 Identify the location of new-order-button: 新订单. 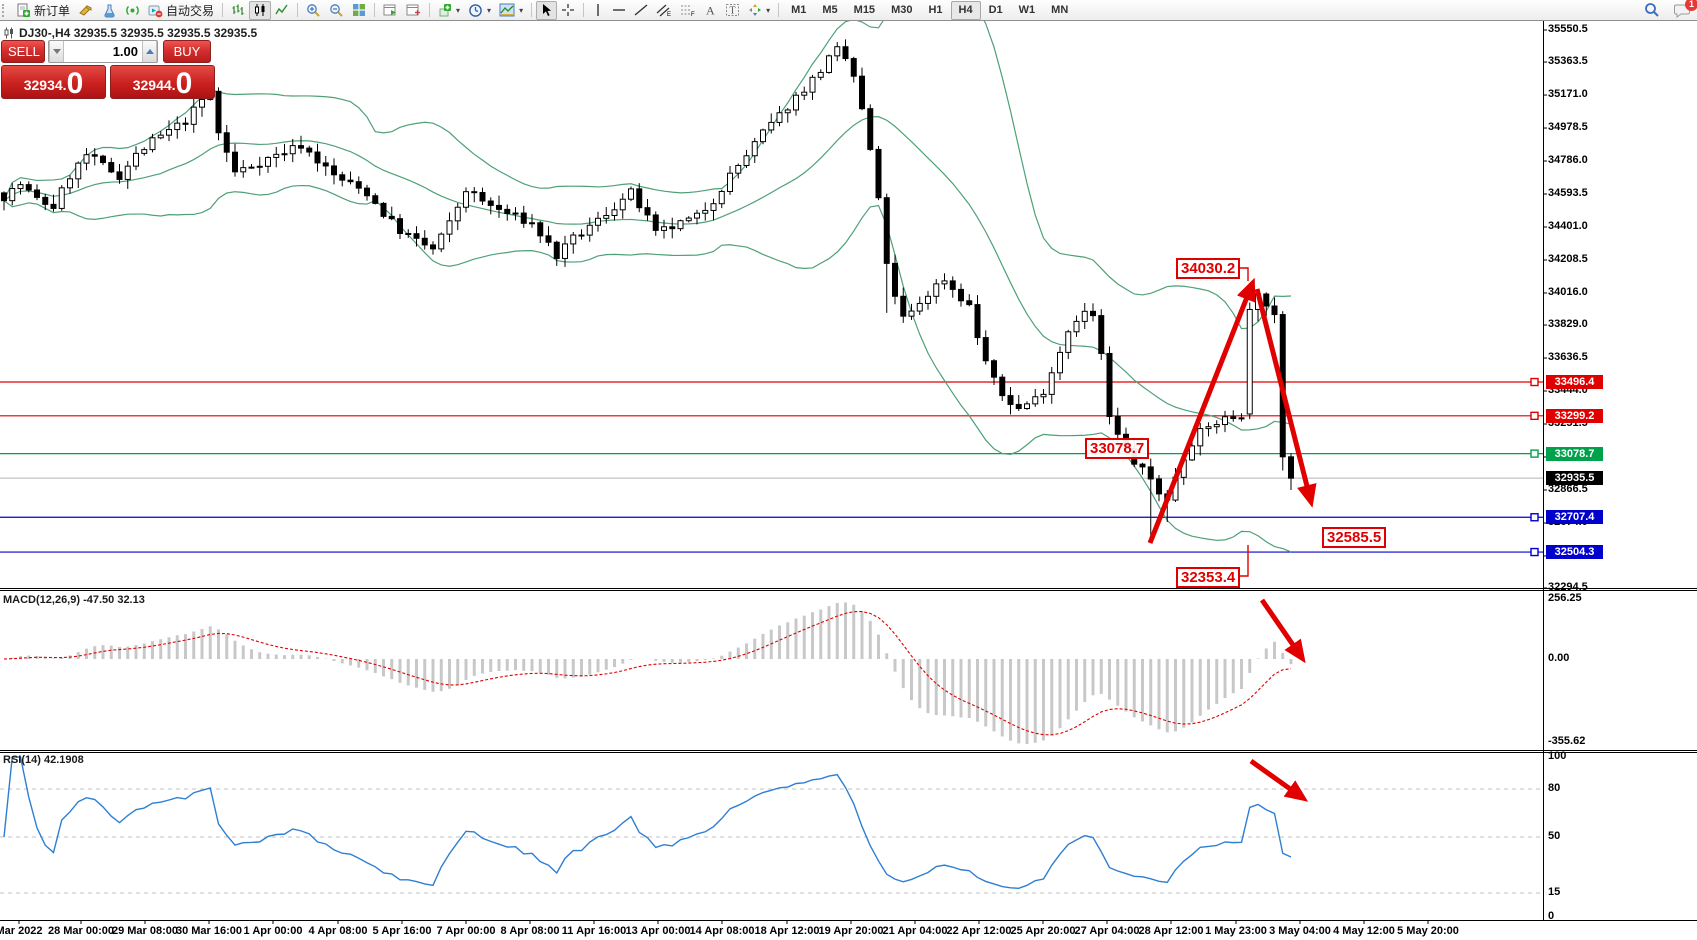
(43, 10).